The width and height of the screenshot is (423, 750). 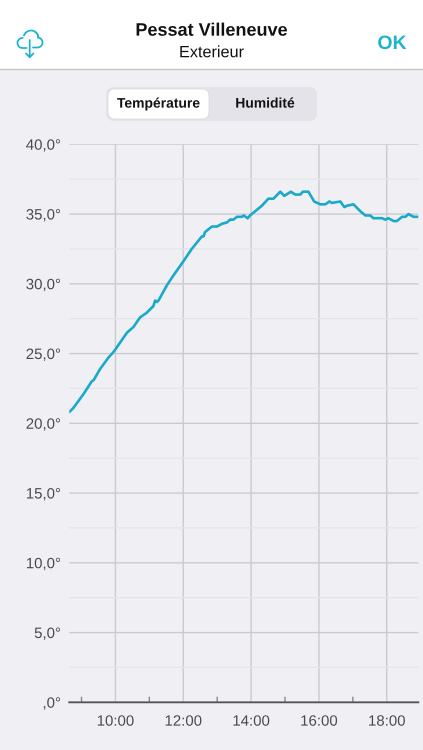 What do you see at coordinates (387, 720) in the screenshot?
I see `x-tick-label: 18:00` at bounding box center [387, 720].